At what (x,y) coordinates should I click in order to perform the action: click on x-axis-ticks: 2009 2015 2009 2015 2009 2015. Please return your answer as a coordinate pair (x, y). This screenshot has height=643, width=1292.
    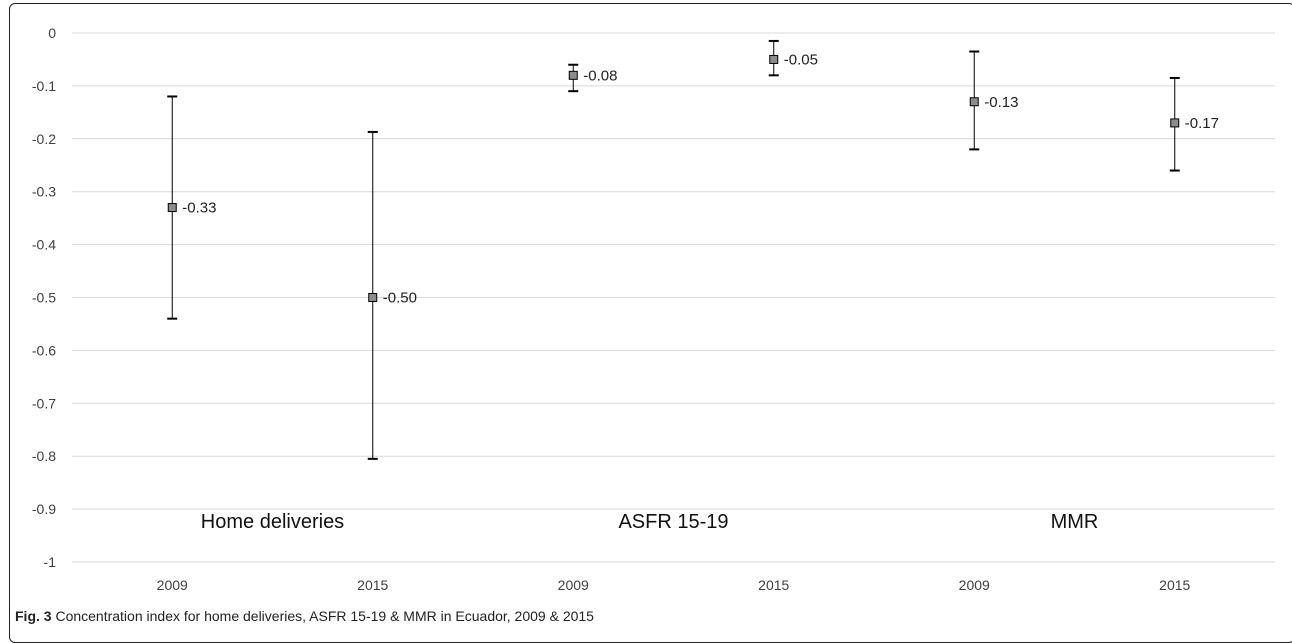
    Looking at the image, I should click on (674, 585).